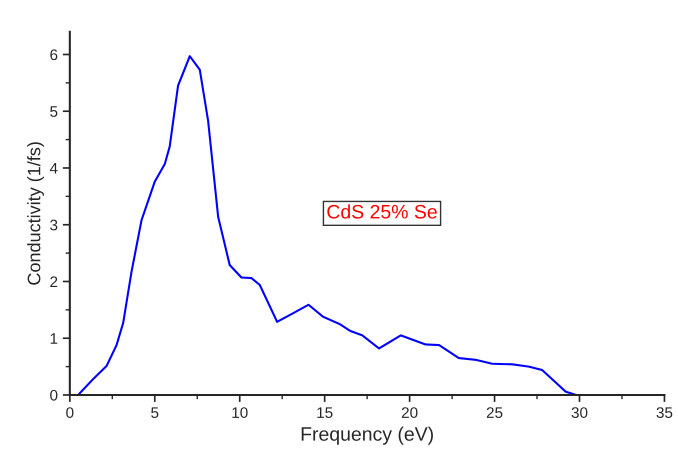  I want to click on x-tick-label: 25, so click(494, 412).